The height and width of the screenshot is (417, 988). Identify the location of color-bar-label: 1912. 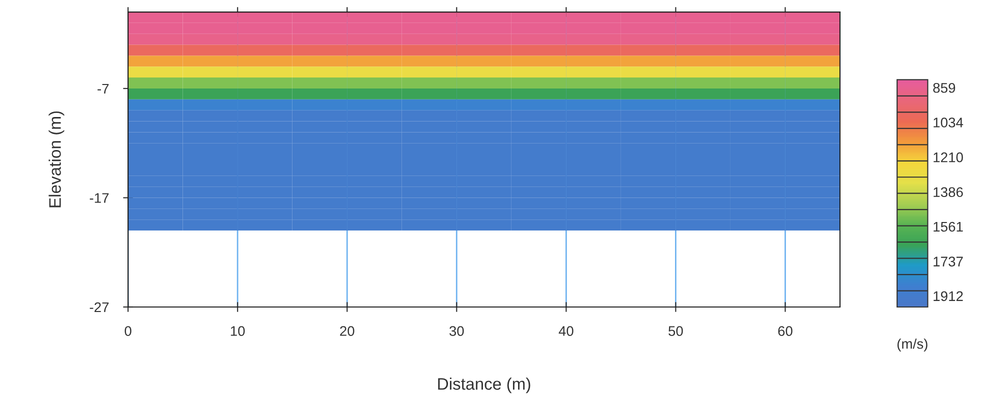
(948, 296).